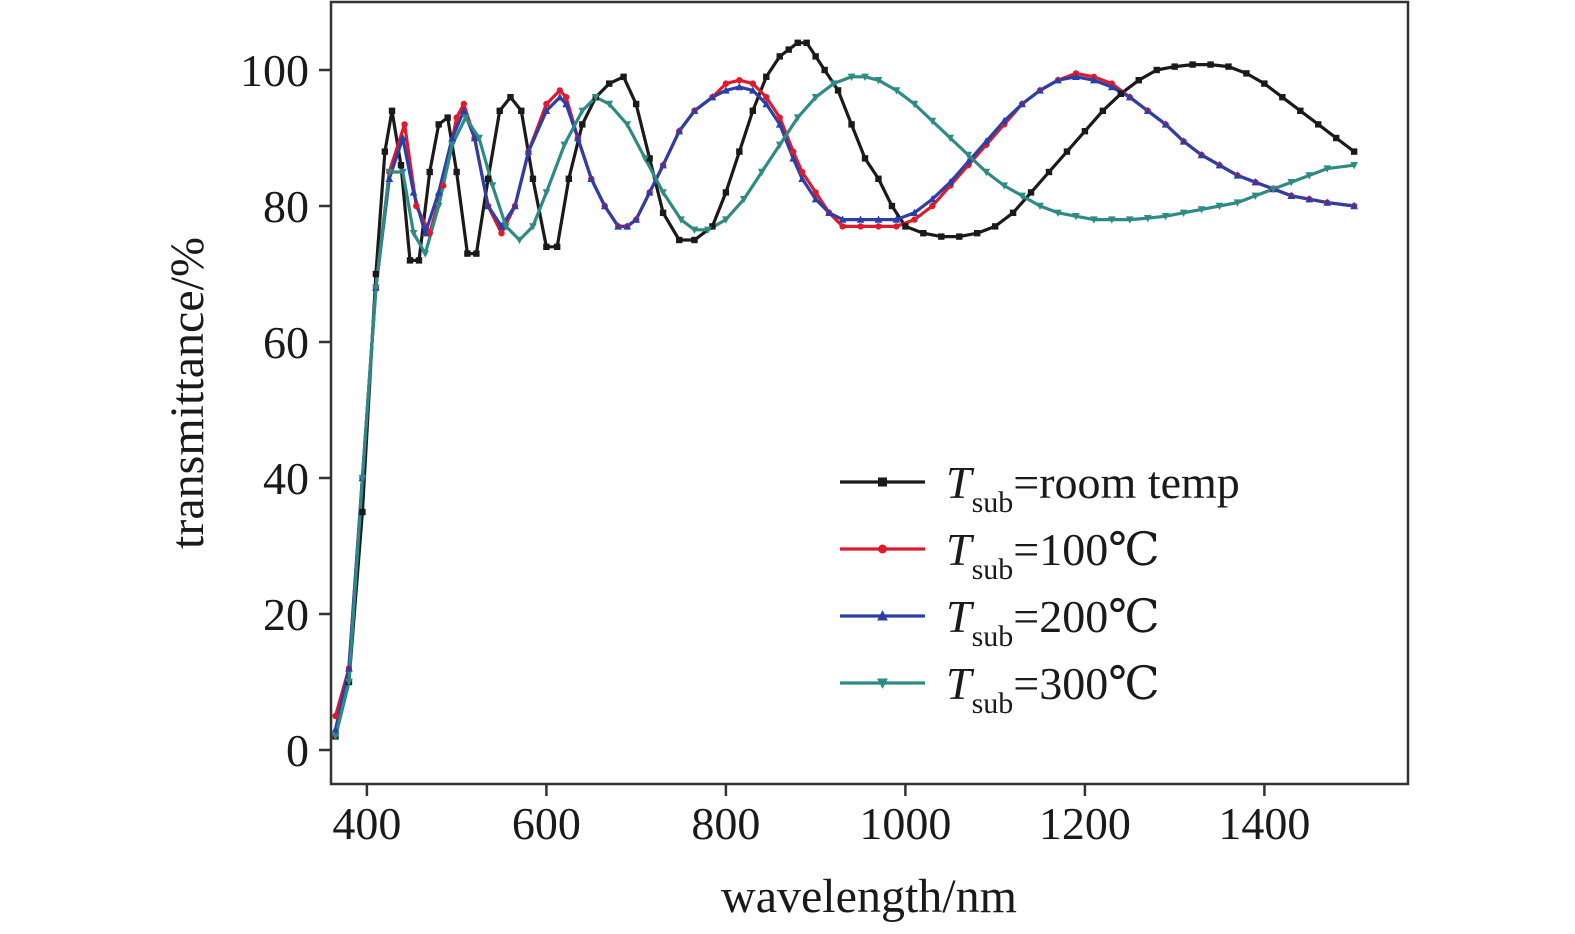  What do you see at coordinates (286, 342) in the screenshot?
I see `y-tick-label: 60` at bounding box center [286, 342].